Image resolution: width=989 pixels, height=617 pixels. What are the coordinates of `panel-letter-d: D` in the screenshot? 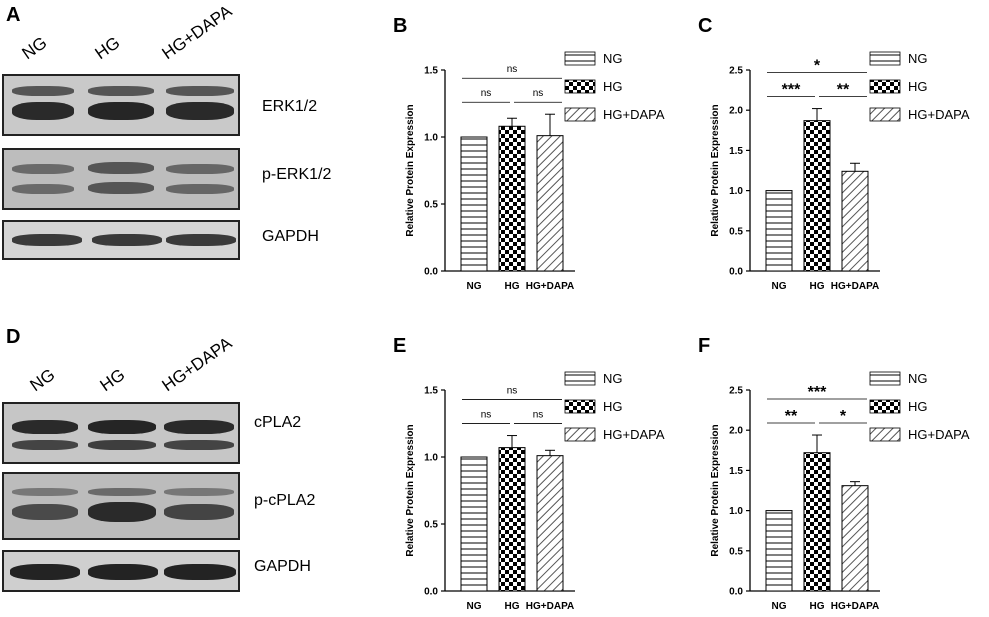 It's located at (13, 337).